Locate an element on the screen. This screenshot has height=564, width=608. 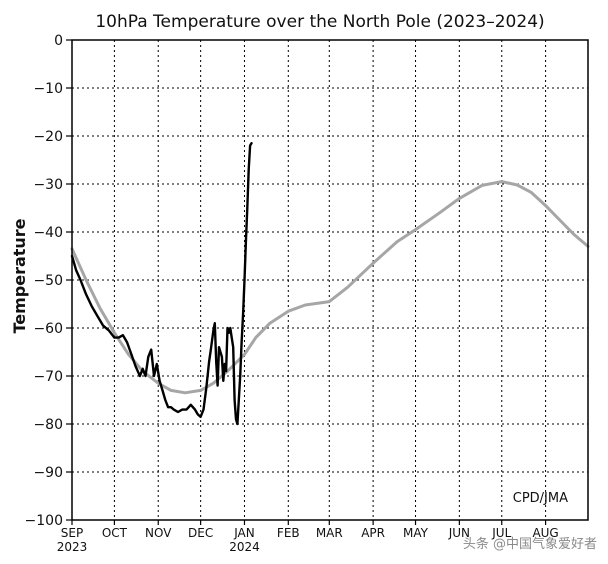
x-tick-year: 2024 is located at coordinates (244, 547).